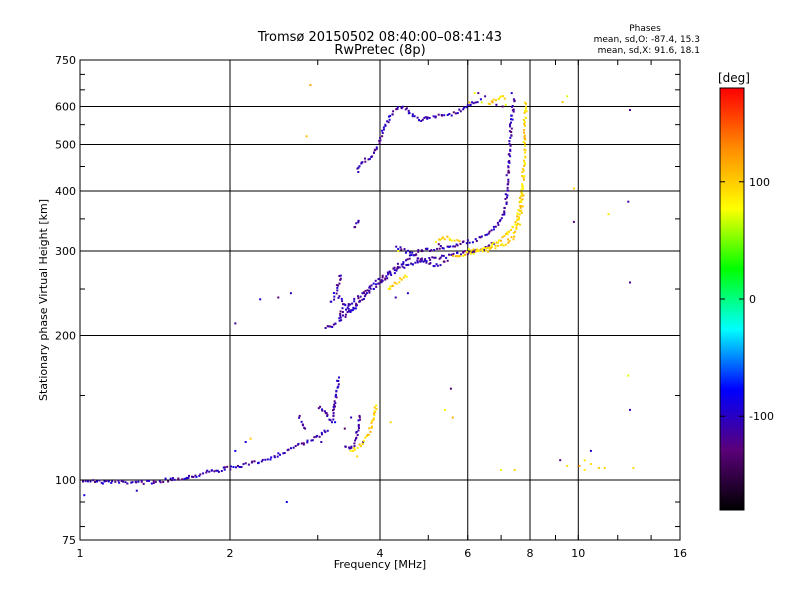  I want to click on stats-heading: Phases, so click(645, 29).